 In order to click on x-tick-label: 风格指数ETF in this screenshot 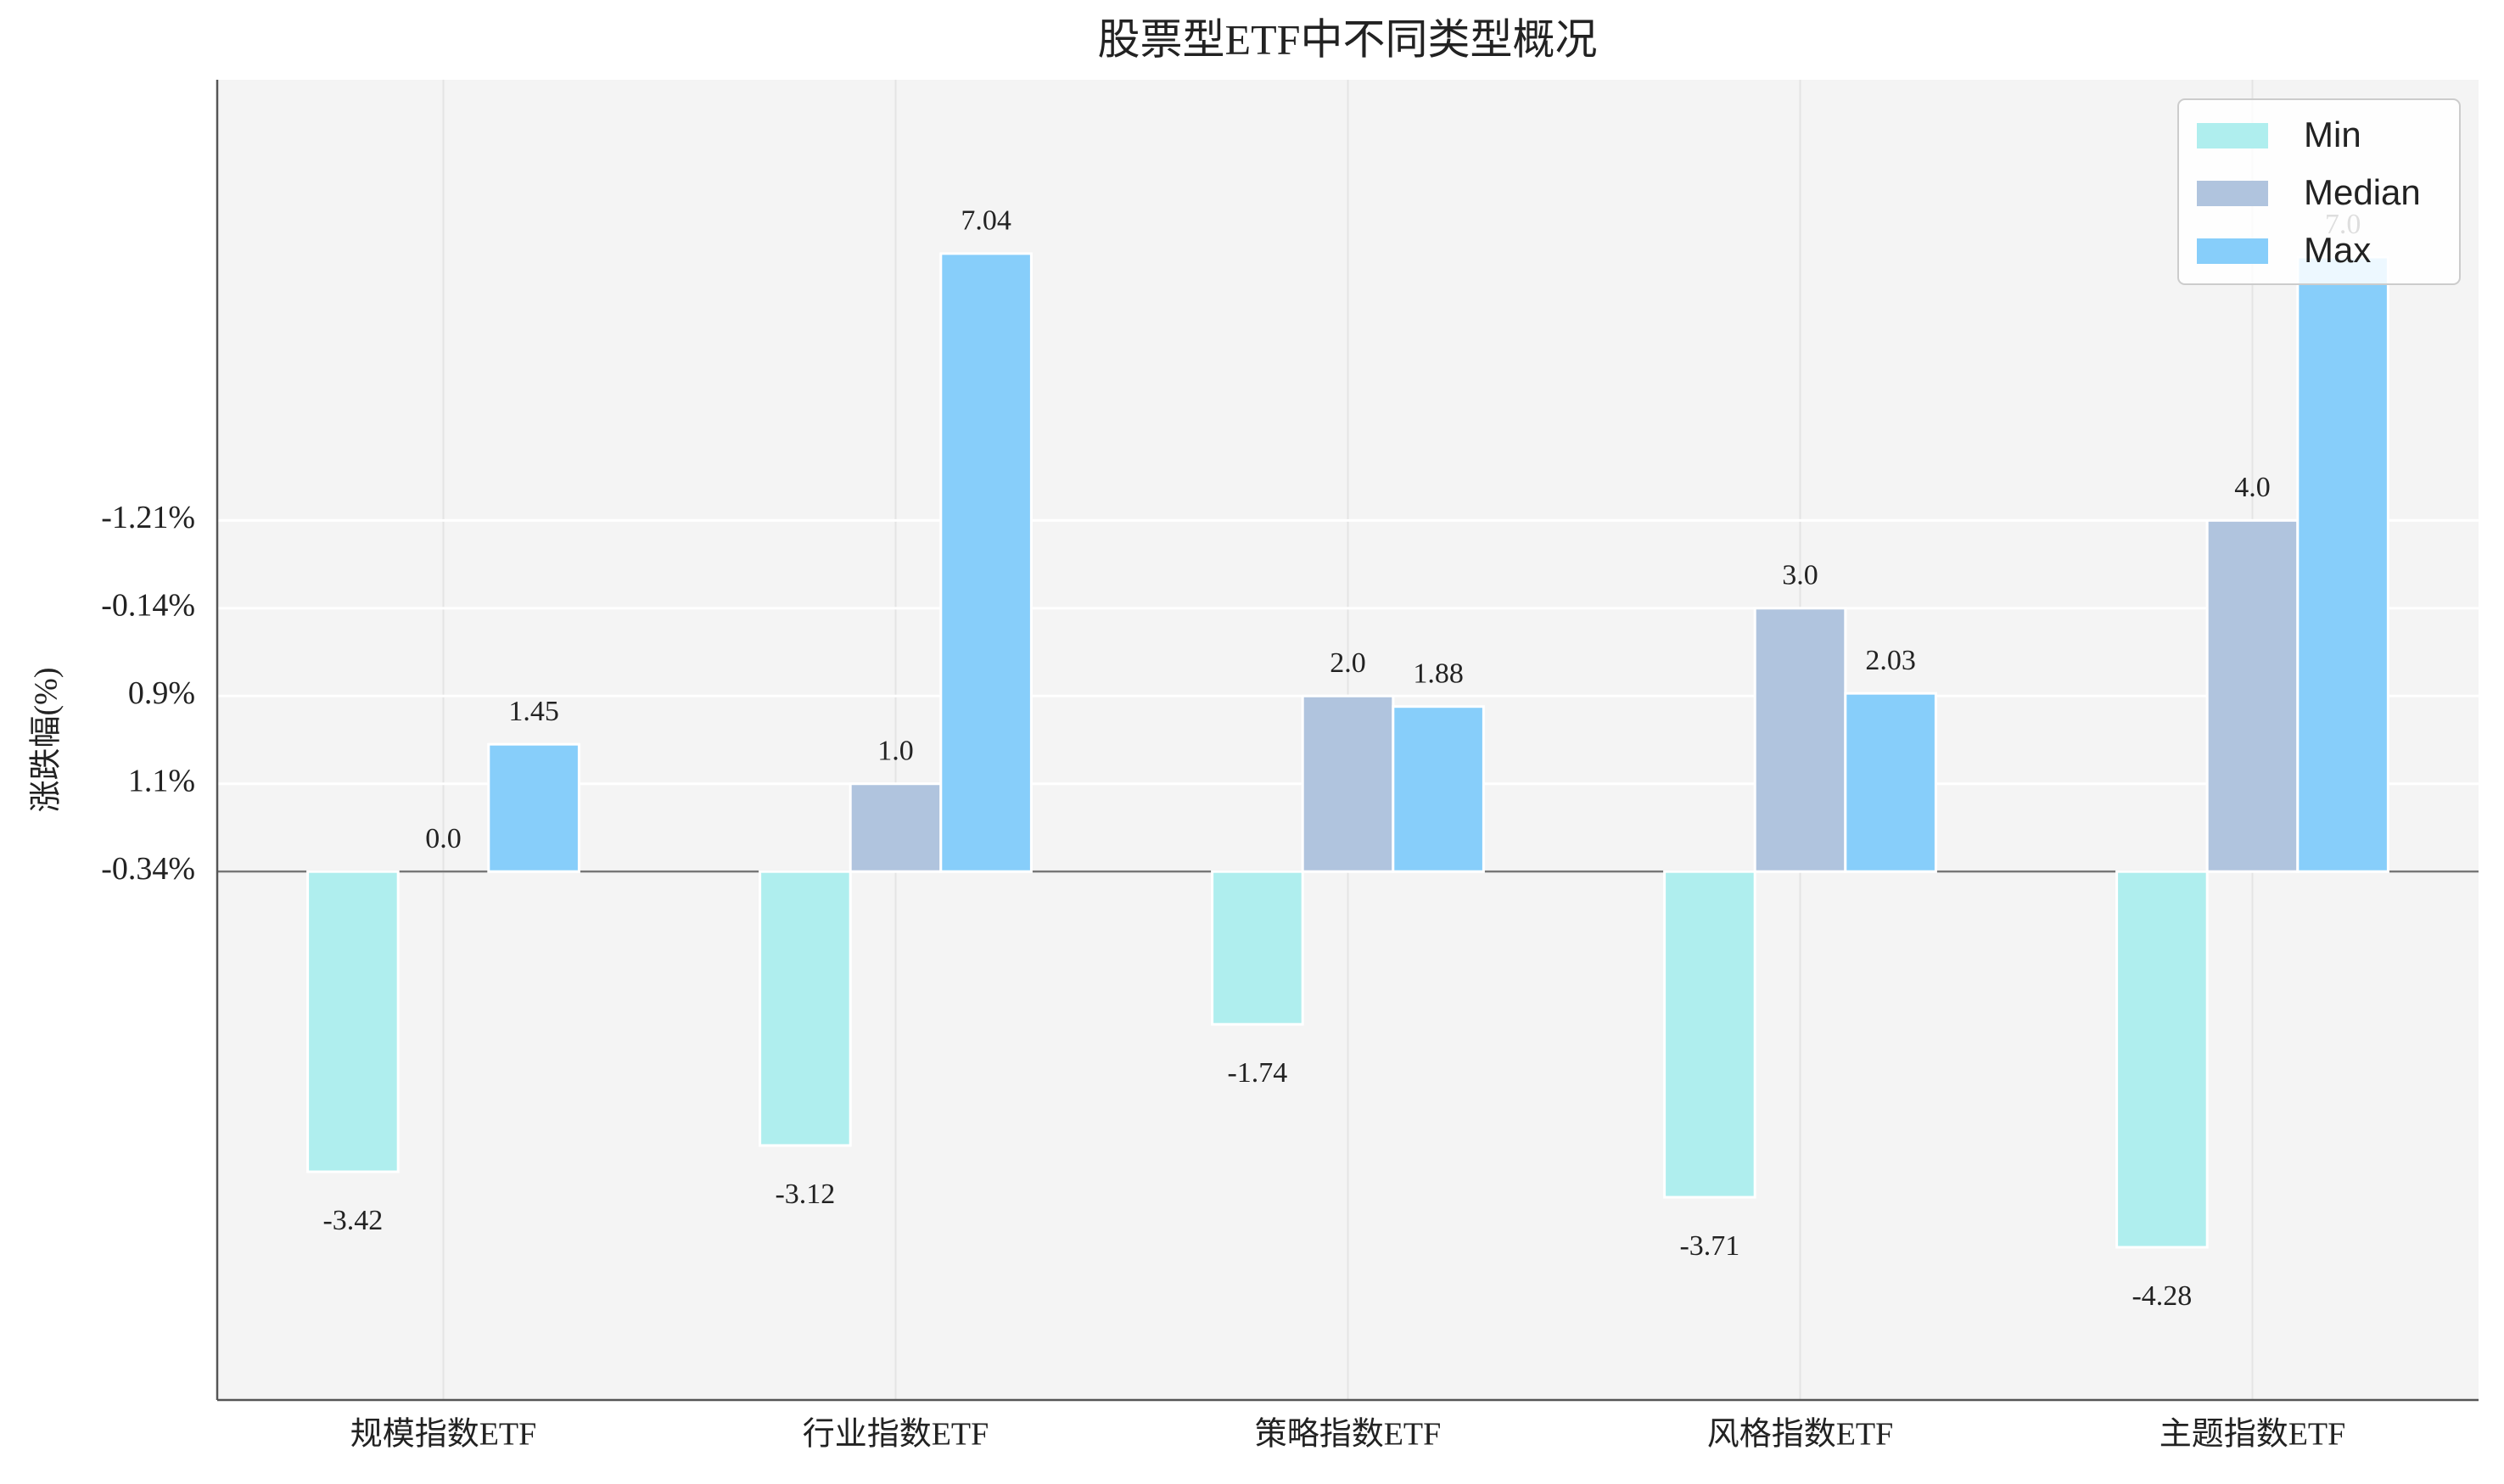, I will do `click(1800, 1435)`.